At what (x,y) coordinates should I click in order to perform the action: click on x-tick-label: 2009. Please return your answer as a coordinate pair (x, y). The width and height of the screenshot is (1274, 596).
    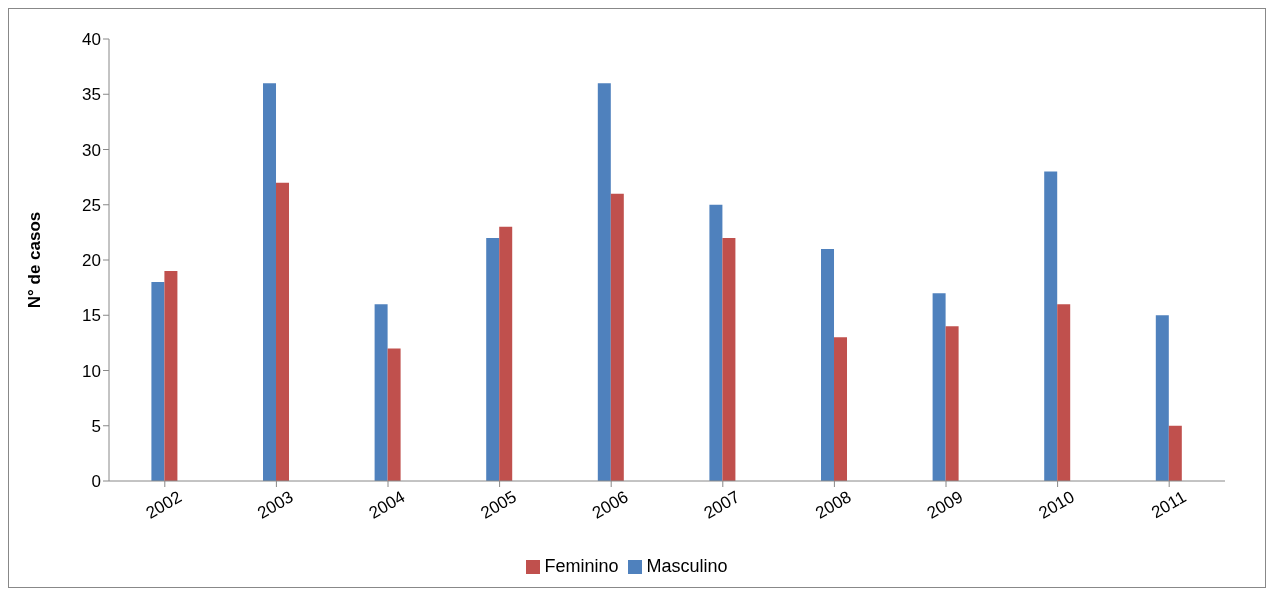
    Looking at the image, I should click on (945, 505).